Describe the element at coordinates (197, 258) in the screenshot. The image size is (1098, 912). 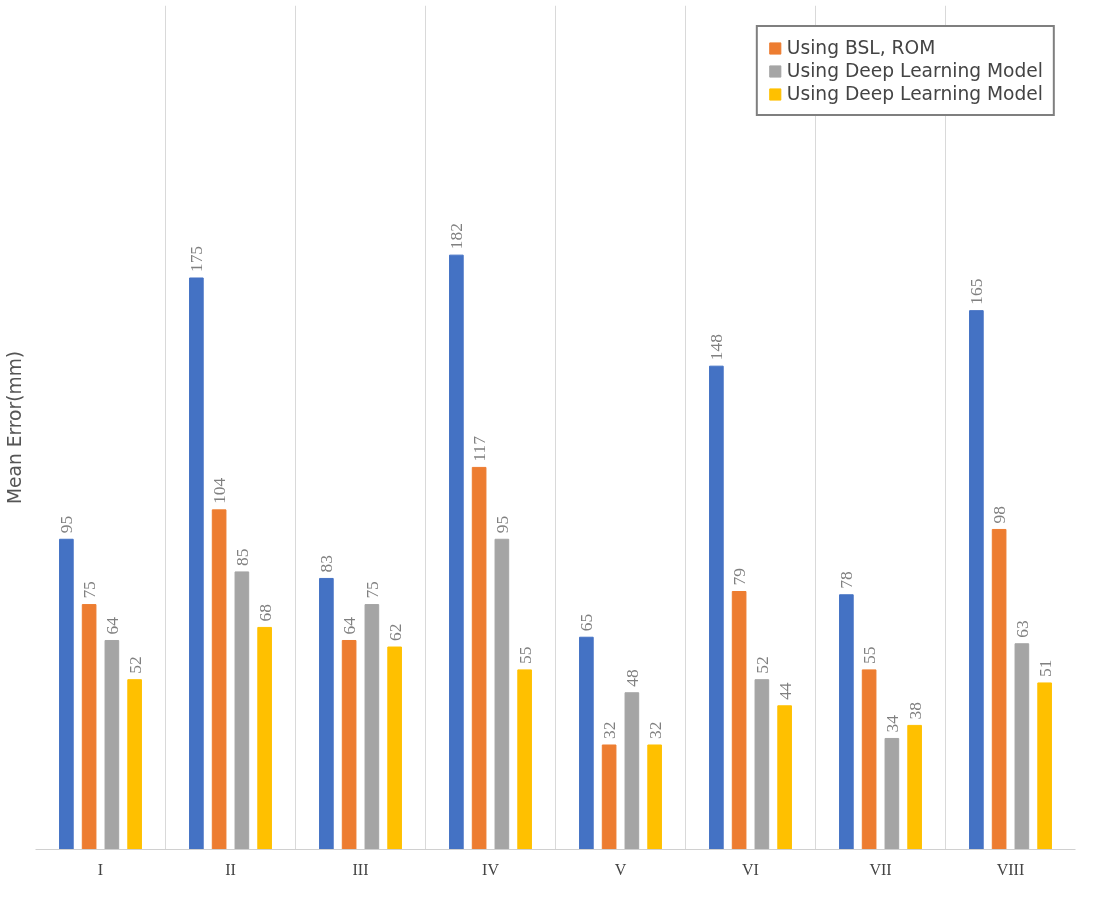
I see `data-label: 175` at that location.